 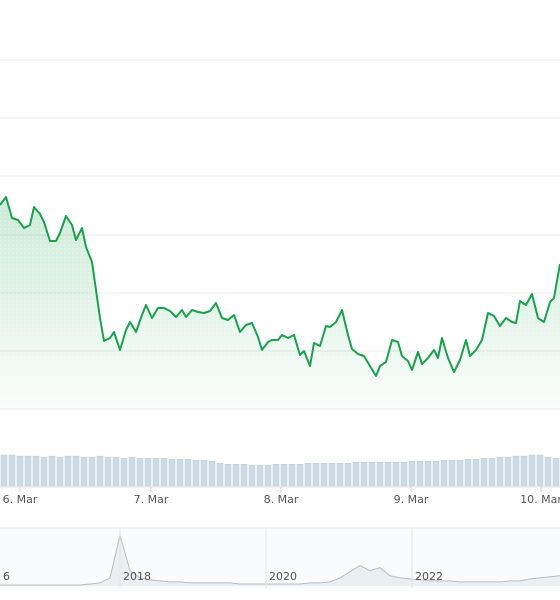 I want to click on x-tick-label: 6. Mar, so click(x=20, y=499).